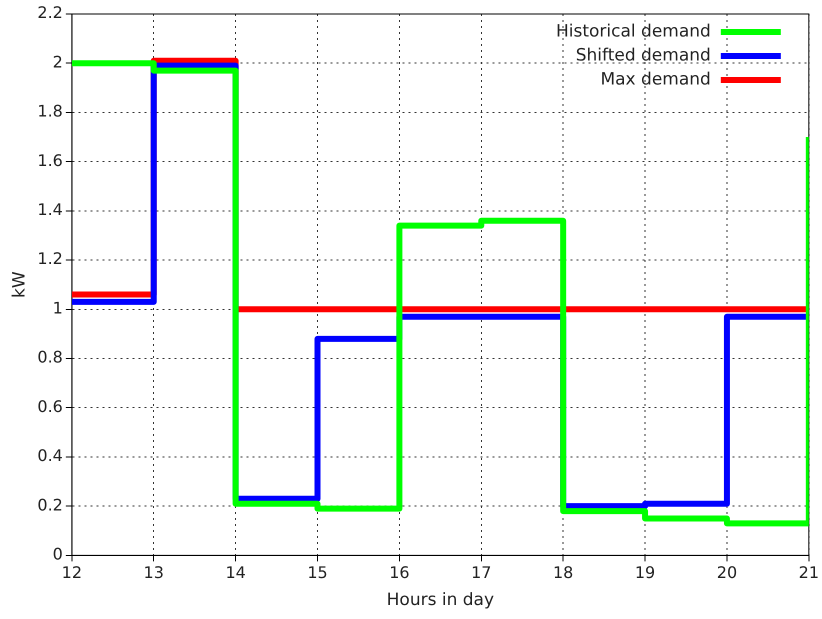 The height and width of the screenshot is (619, 822). Describe the element at coordinates (563, 572) in the screenshot. I see `x-tick-label: 18` at that location.